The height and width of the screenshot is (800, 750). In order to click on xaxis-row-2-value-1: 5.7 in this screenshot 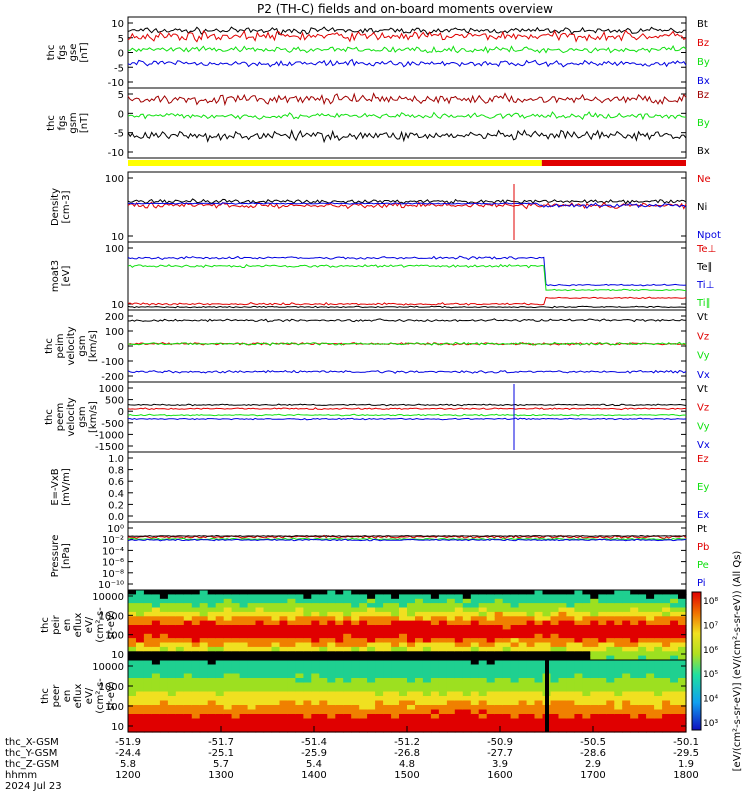, I will do `click(221, 764)`.